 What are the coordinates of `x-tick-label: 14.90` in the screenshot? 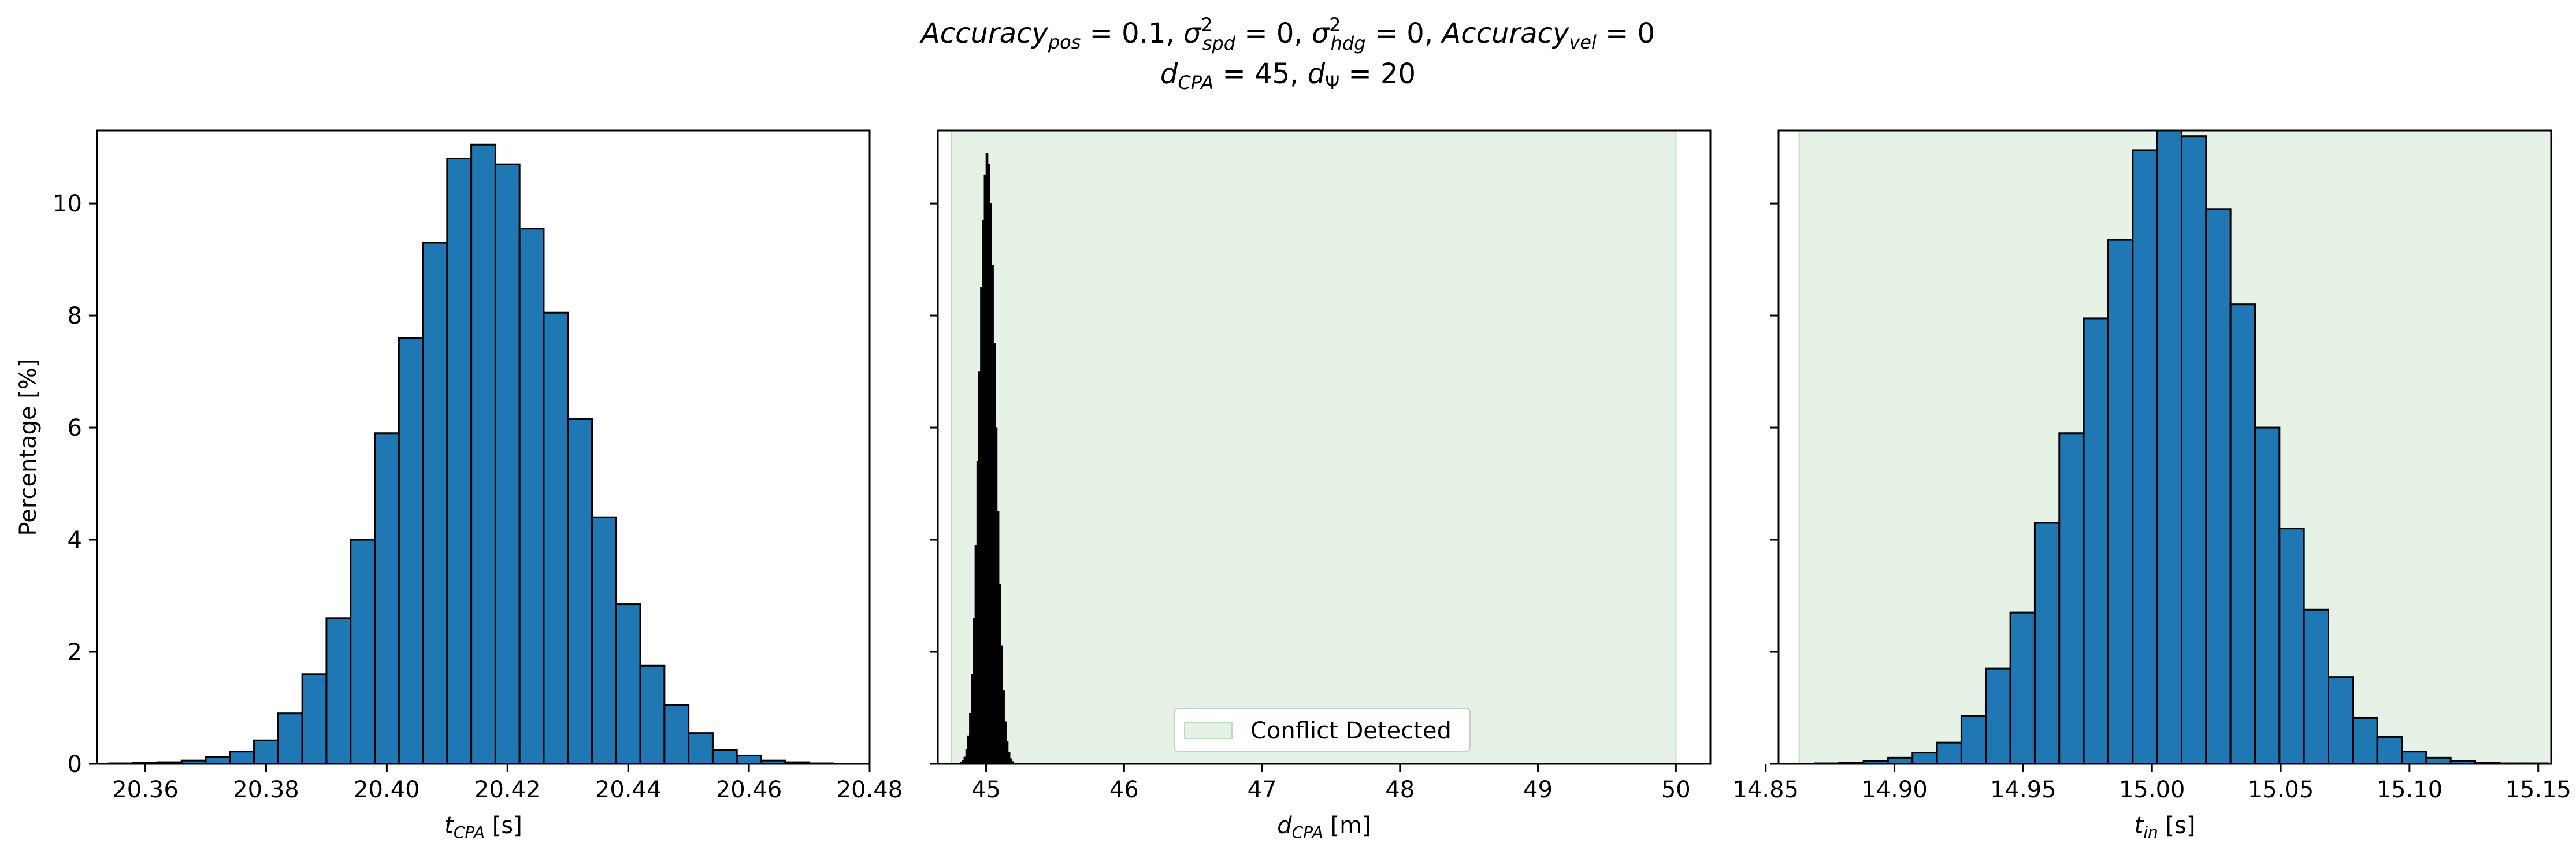 It's located at (1895, 790).